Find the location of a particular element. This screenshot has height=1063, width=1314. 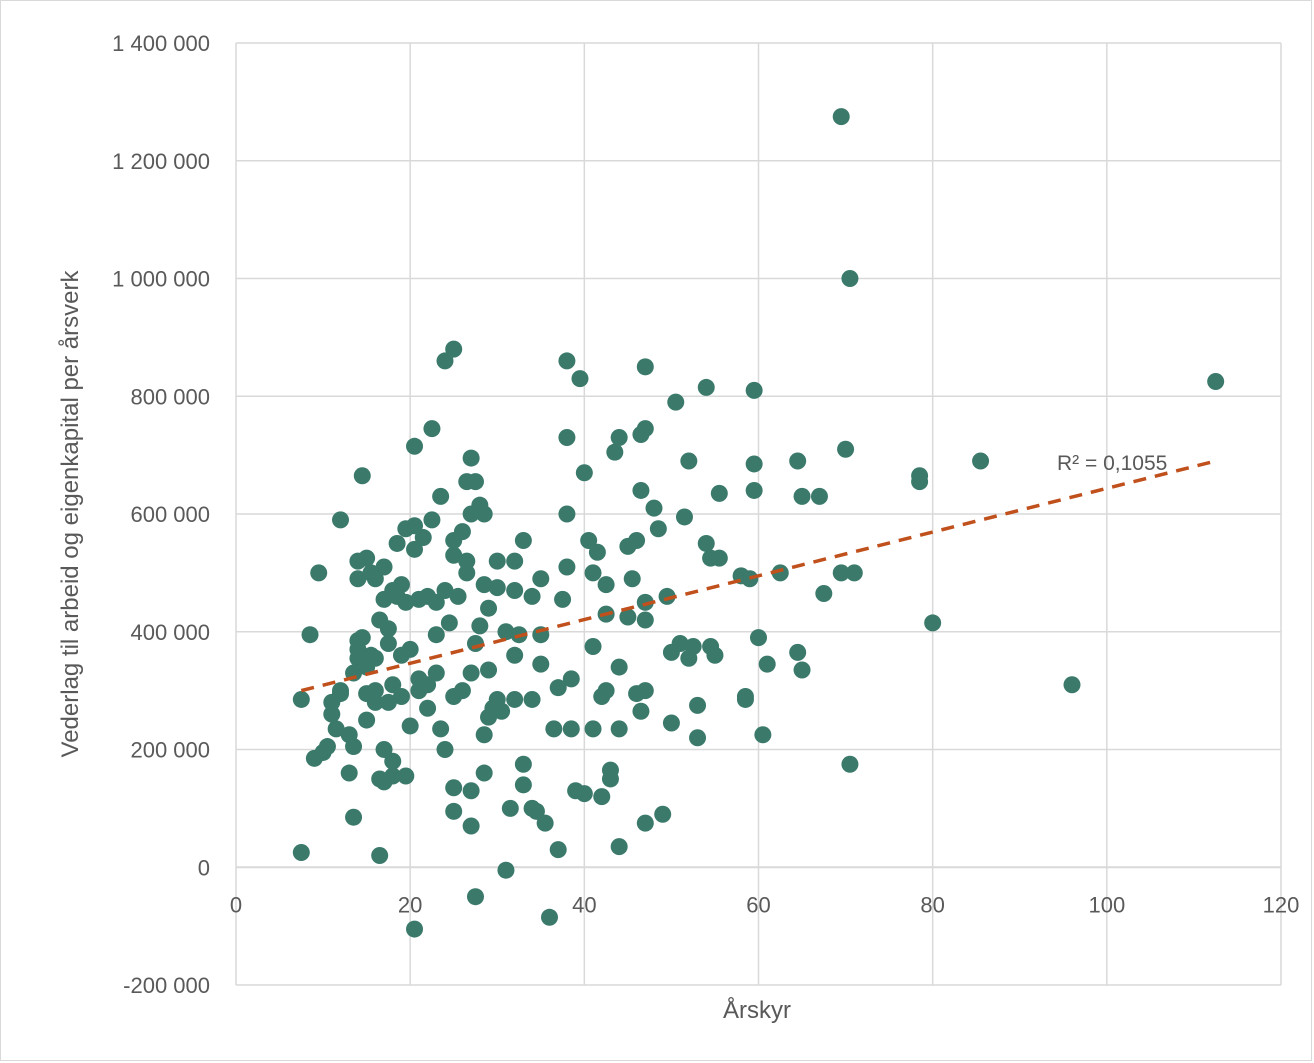

x-tick-label: 80 is located at coordinates (932, 904).